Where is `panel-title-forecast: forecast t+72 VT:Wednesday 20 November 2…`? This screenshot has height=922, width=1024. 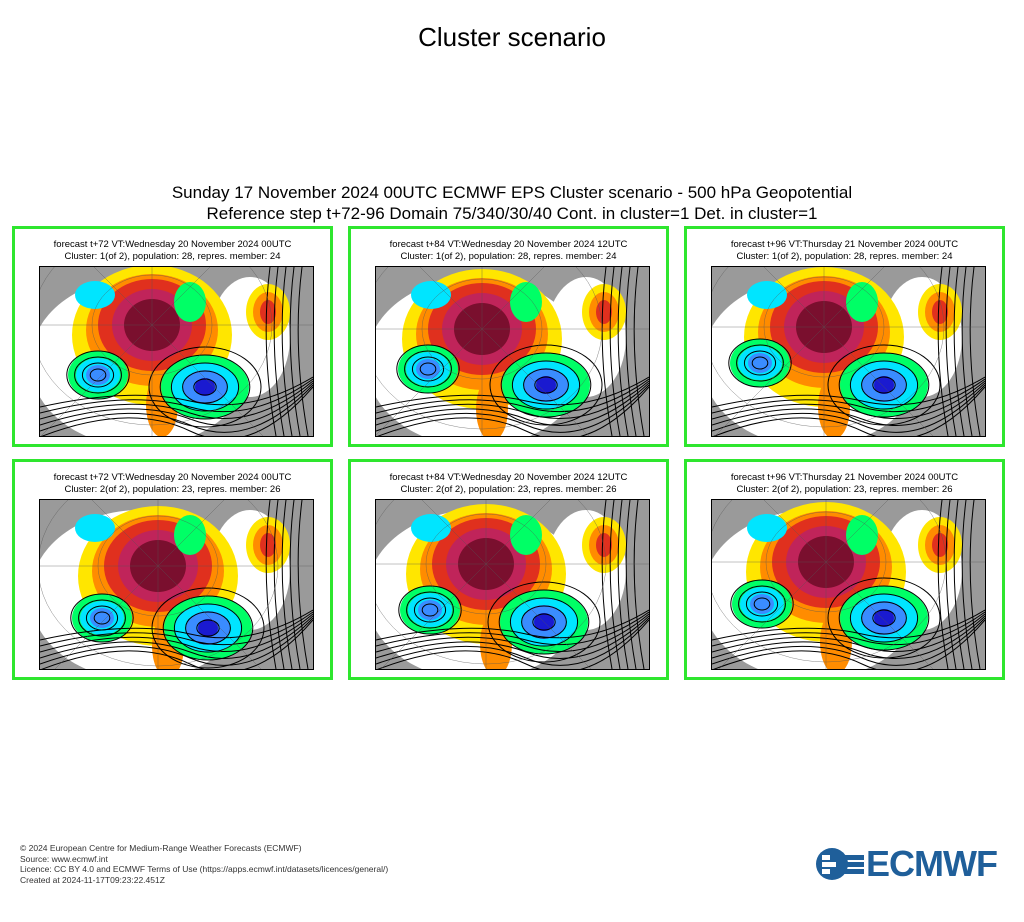 panel-title-forecast: forecast t+72 VT:Wednesday 20 November 2… is located at coordinates (172, 244).